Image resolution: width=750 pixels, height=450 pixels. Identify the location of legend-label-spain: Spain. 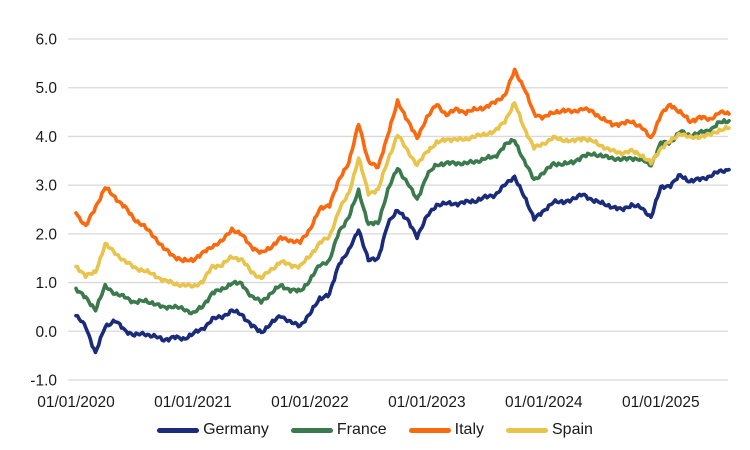
(572, 429).